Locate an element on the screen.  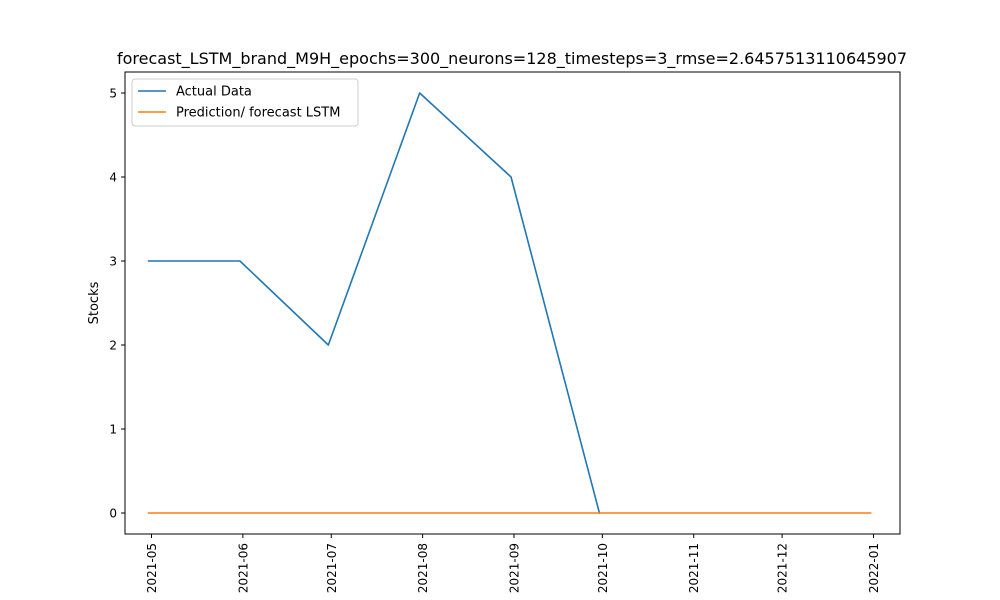
x-tick-label: 2021-12 is located at coordinates (783, 568).